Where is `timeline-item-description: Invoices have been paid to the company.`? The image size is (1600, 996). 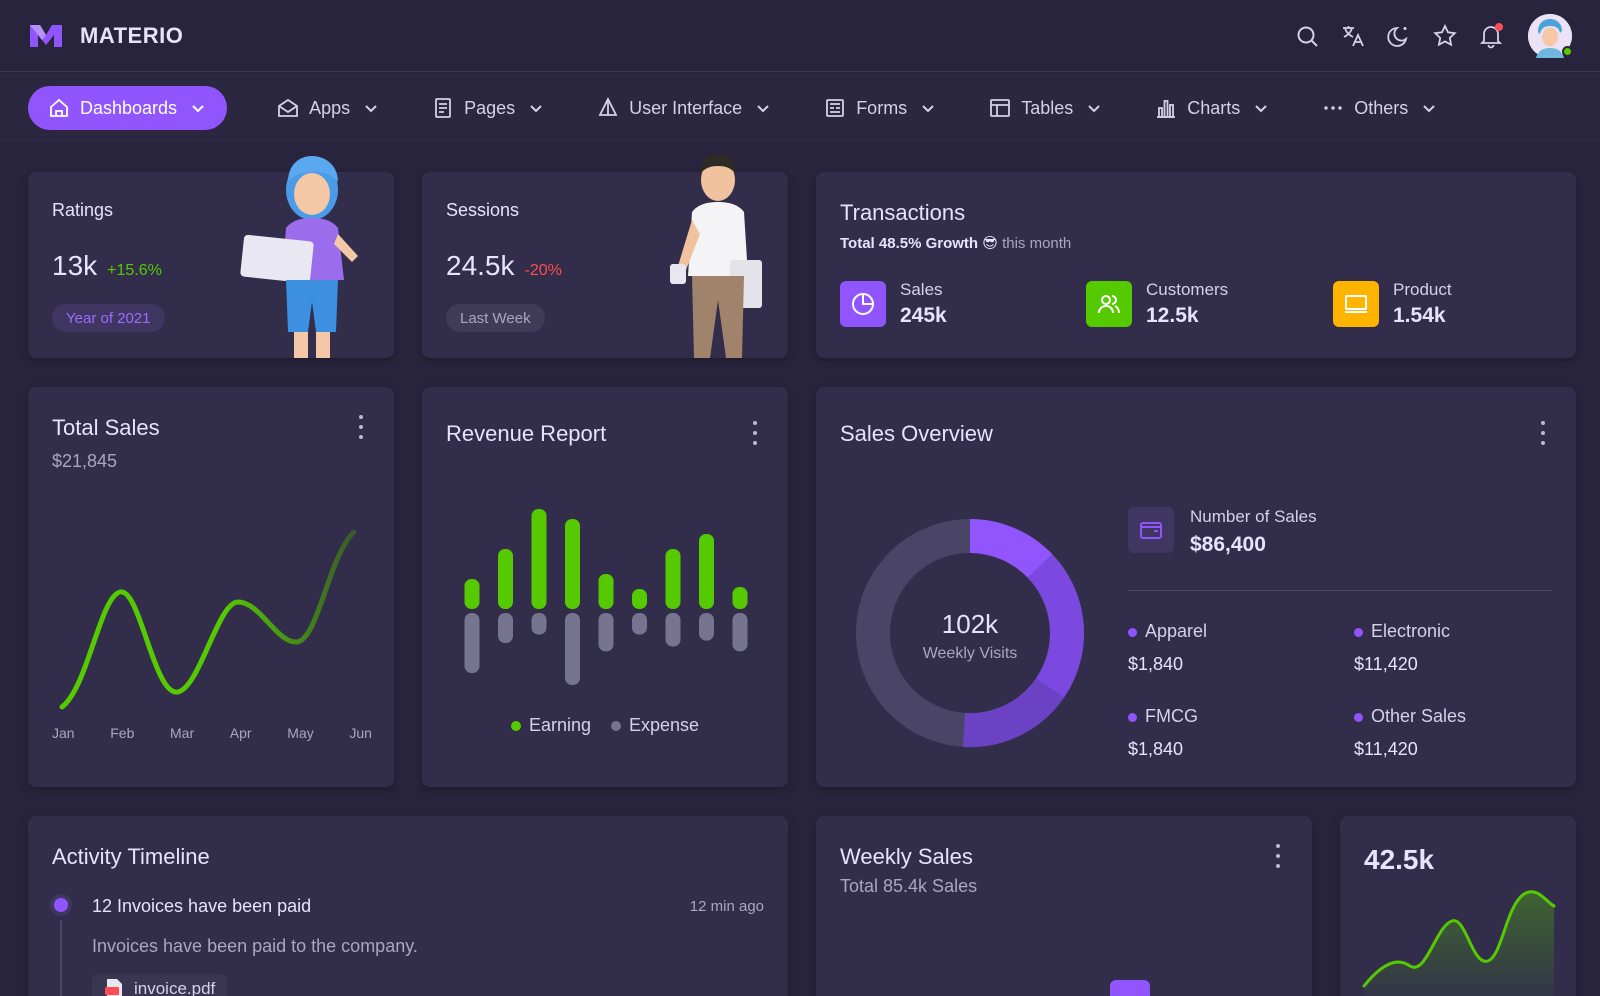 timeline-item-description: Invoices have been paid to the company. is located at coordinates (255, 946).